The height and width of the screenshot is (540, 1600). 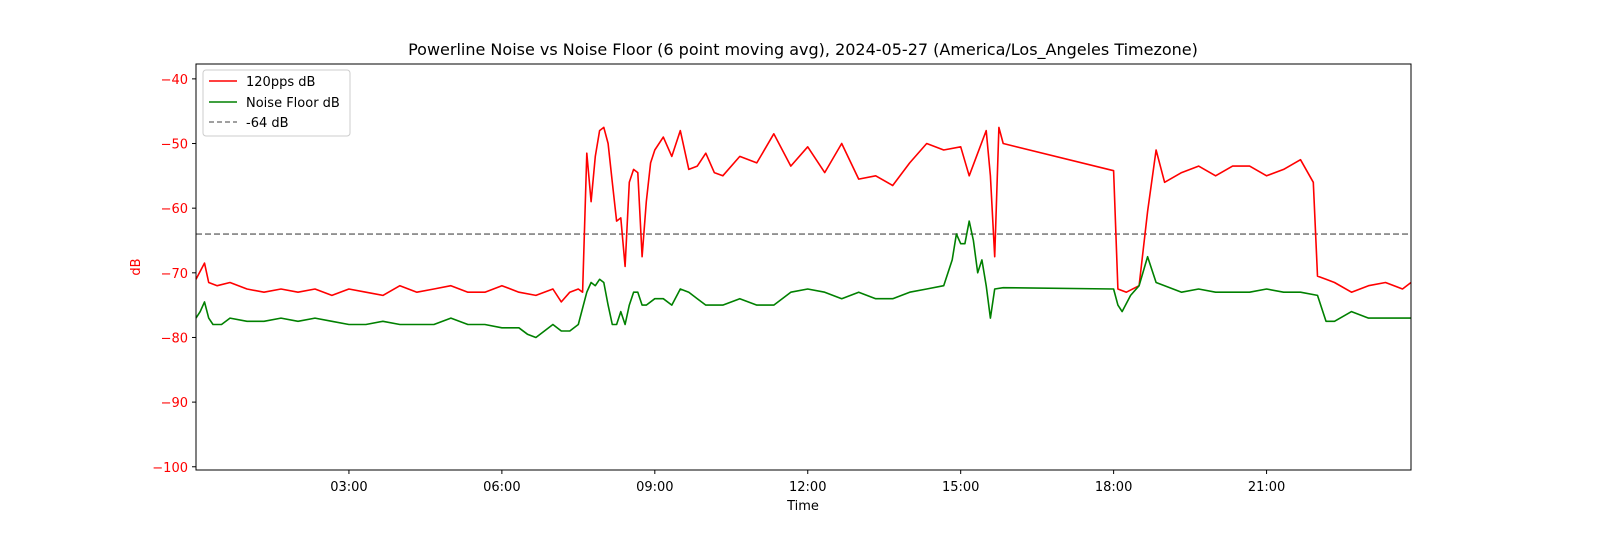 I want to click on x-tick-label: 18:00, so click(x=1113, y=487).